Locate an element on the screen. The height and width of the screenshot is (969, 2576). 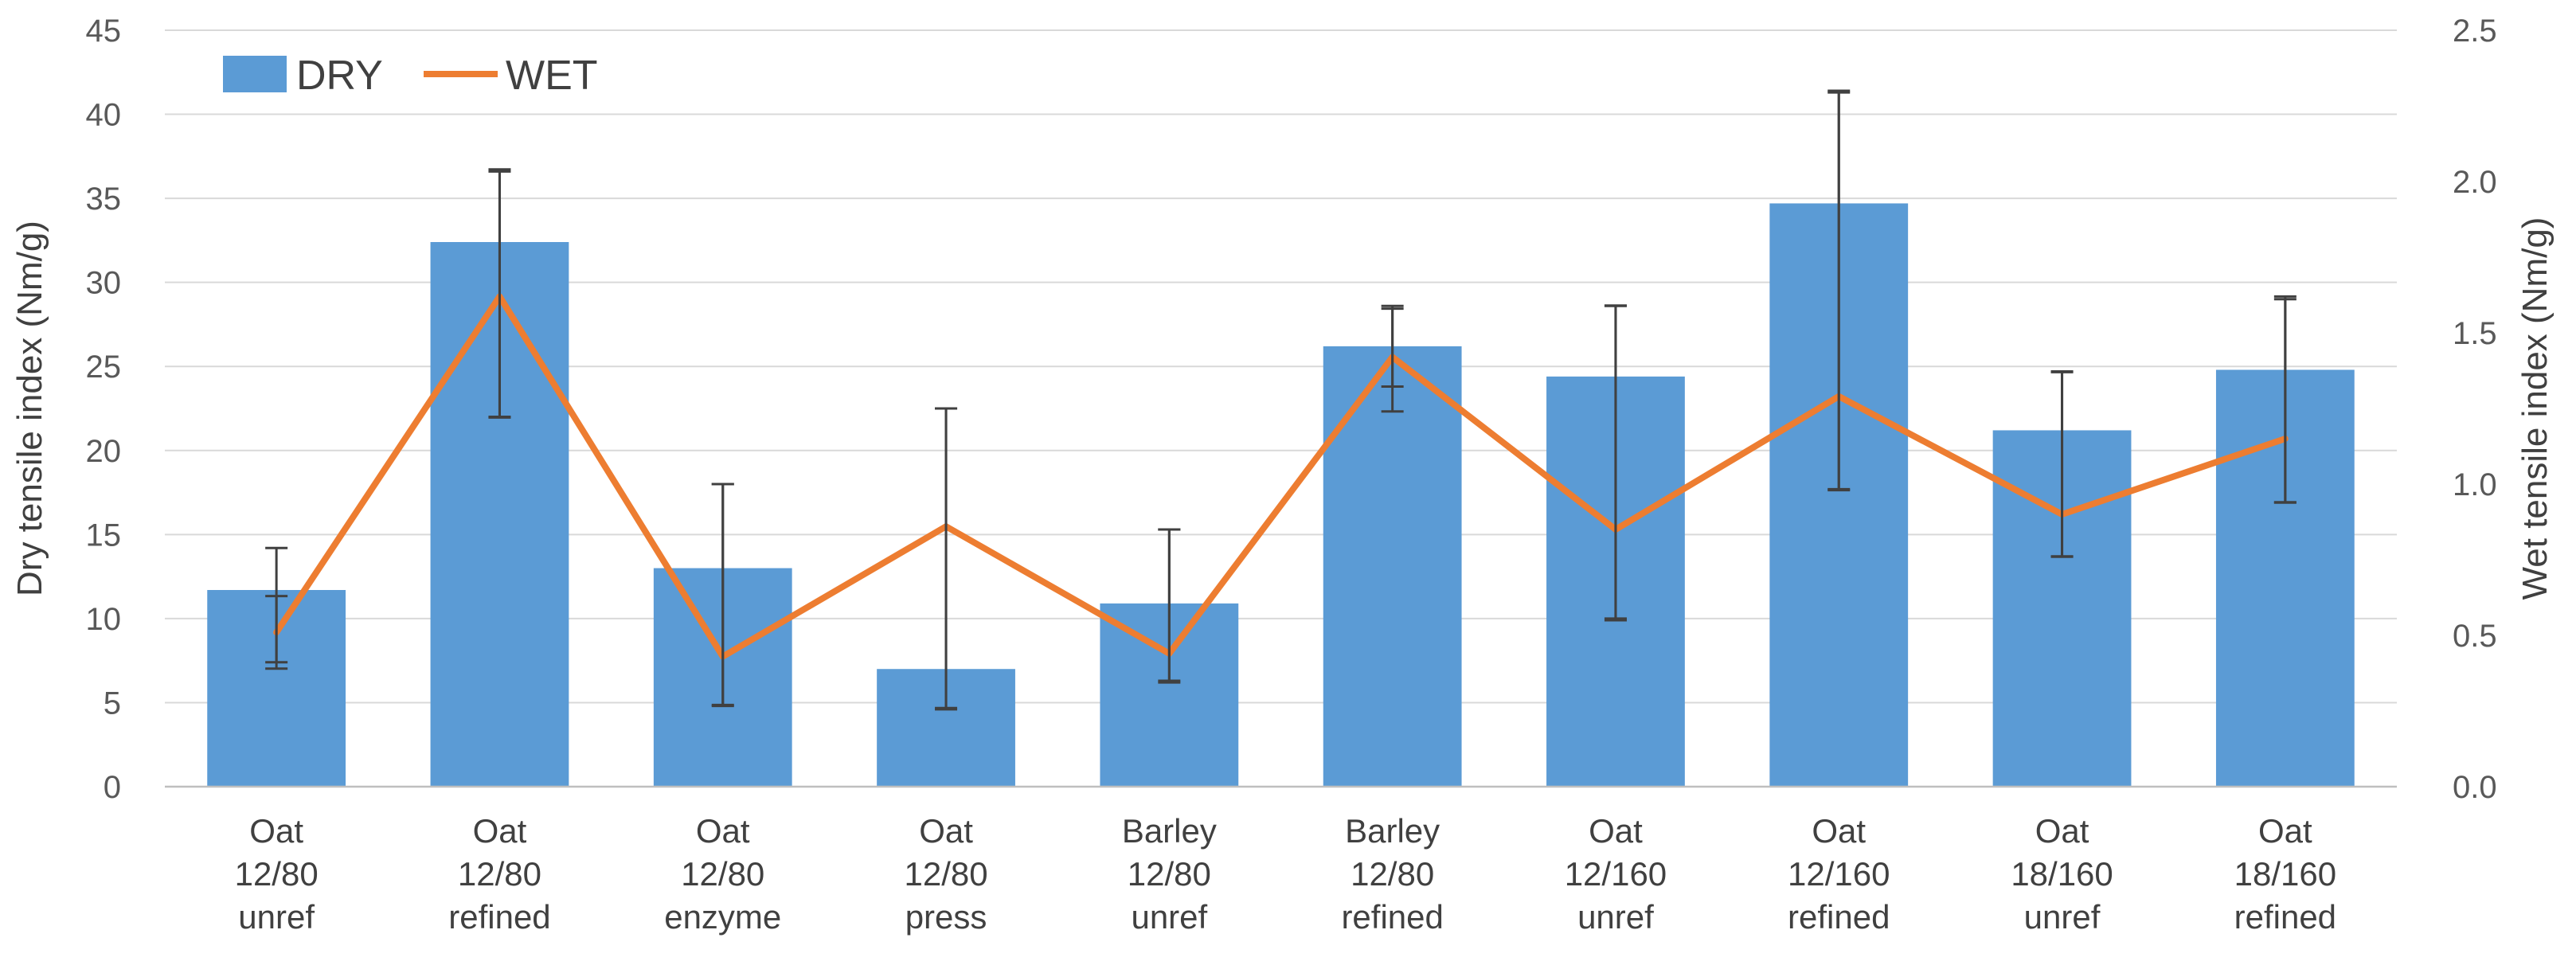
x-tick-label: Oat 12/160 refined is located at coordinates (1839, 874).